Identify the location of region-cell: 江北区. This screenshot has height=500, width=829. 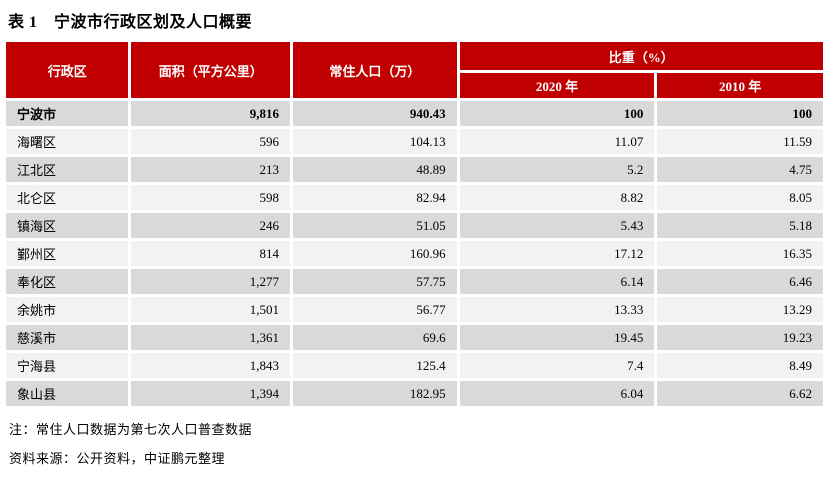
(67, 169).